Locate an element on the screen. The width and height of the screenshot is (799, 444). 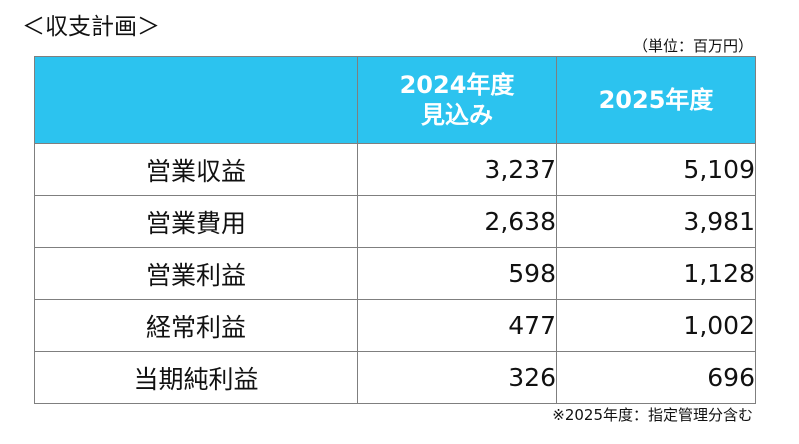
row-label: 経常利益 is located at coordinates (196, 325).